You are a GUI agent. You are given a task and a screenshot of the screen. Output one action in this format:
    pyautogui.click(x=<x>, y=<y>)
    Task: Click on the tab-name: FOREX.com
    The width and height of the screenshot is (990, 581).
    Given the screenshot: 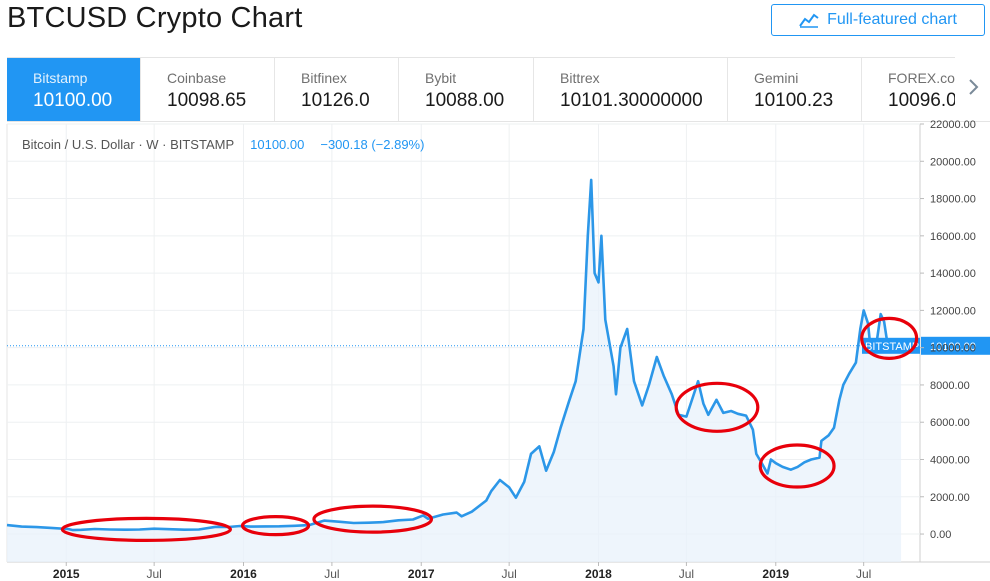 What is the action you would take?
    pyautogui.click(x=921, y=78)
    